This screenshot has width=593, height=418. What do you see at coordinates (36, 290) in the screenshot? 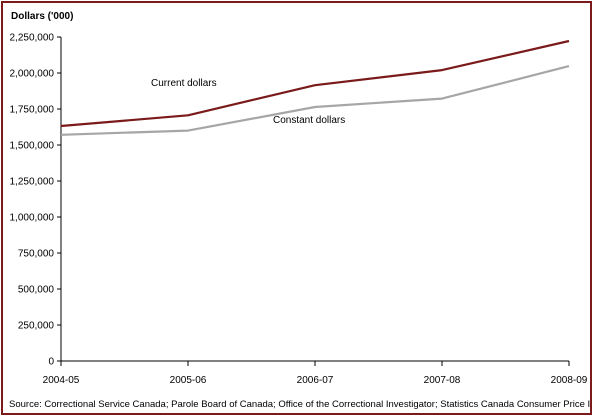
I see `y-tick-label: 500,000` at bounding box center [36, 290].